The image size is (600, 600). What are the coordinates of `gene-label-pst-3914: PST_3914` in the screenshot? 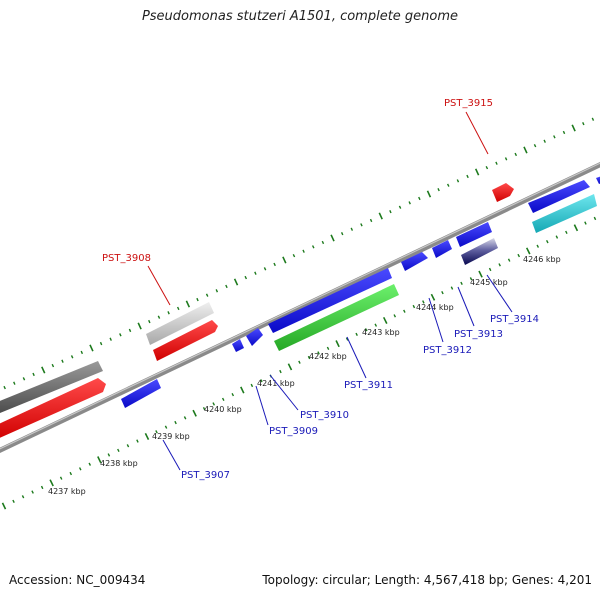 It's located at (514, 319).